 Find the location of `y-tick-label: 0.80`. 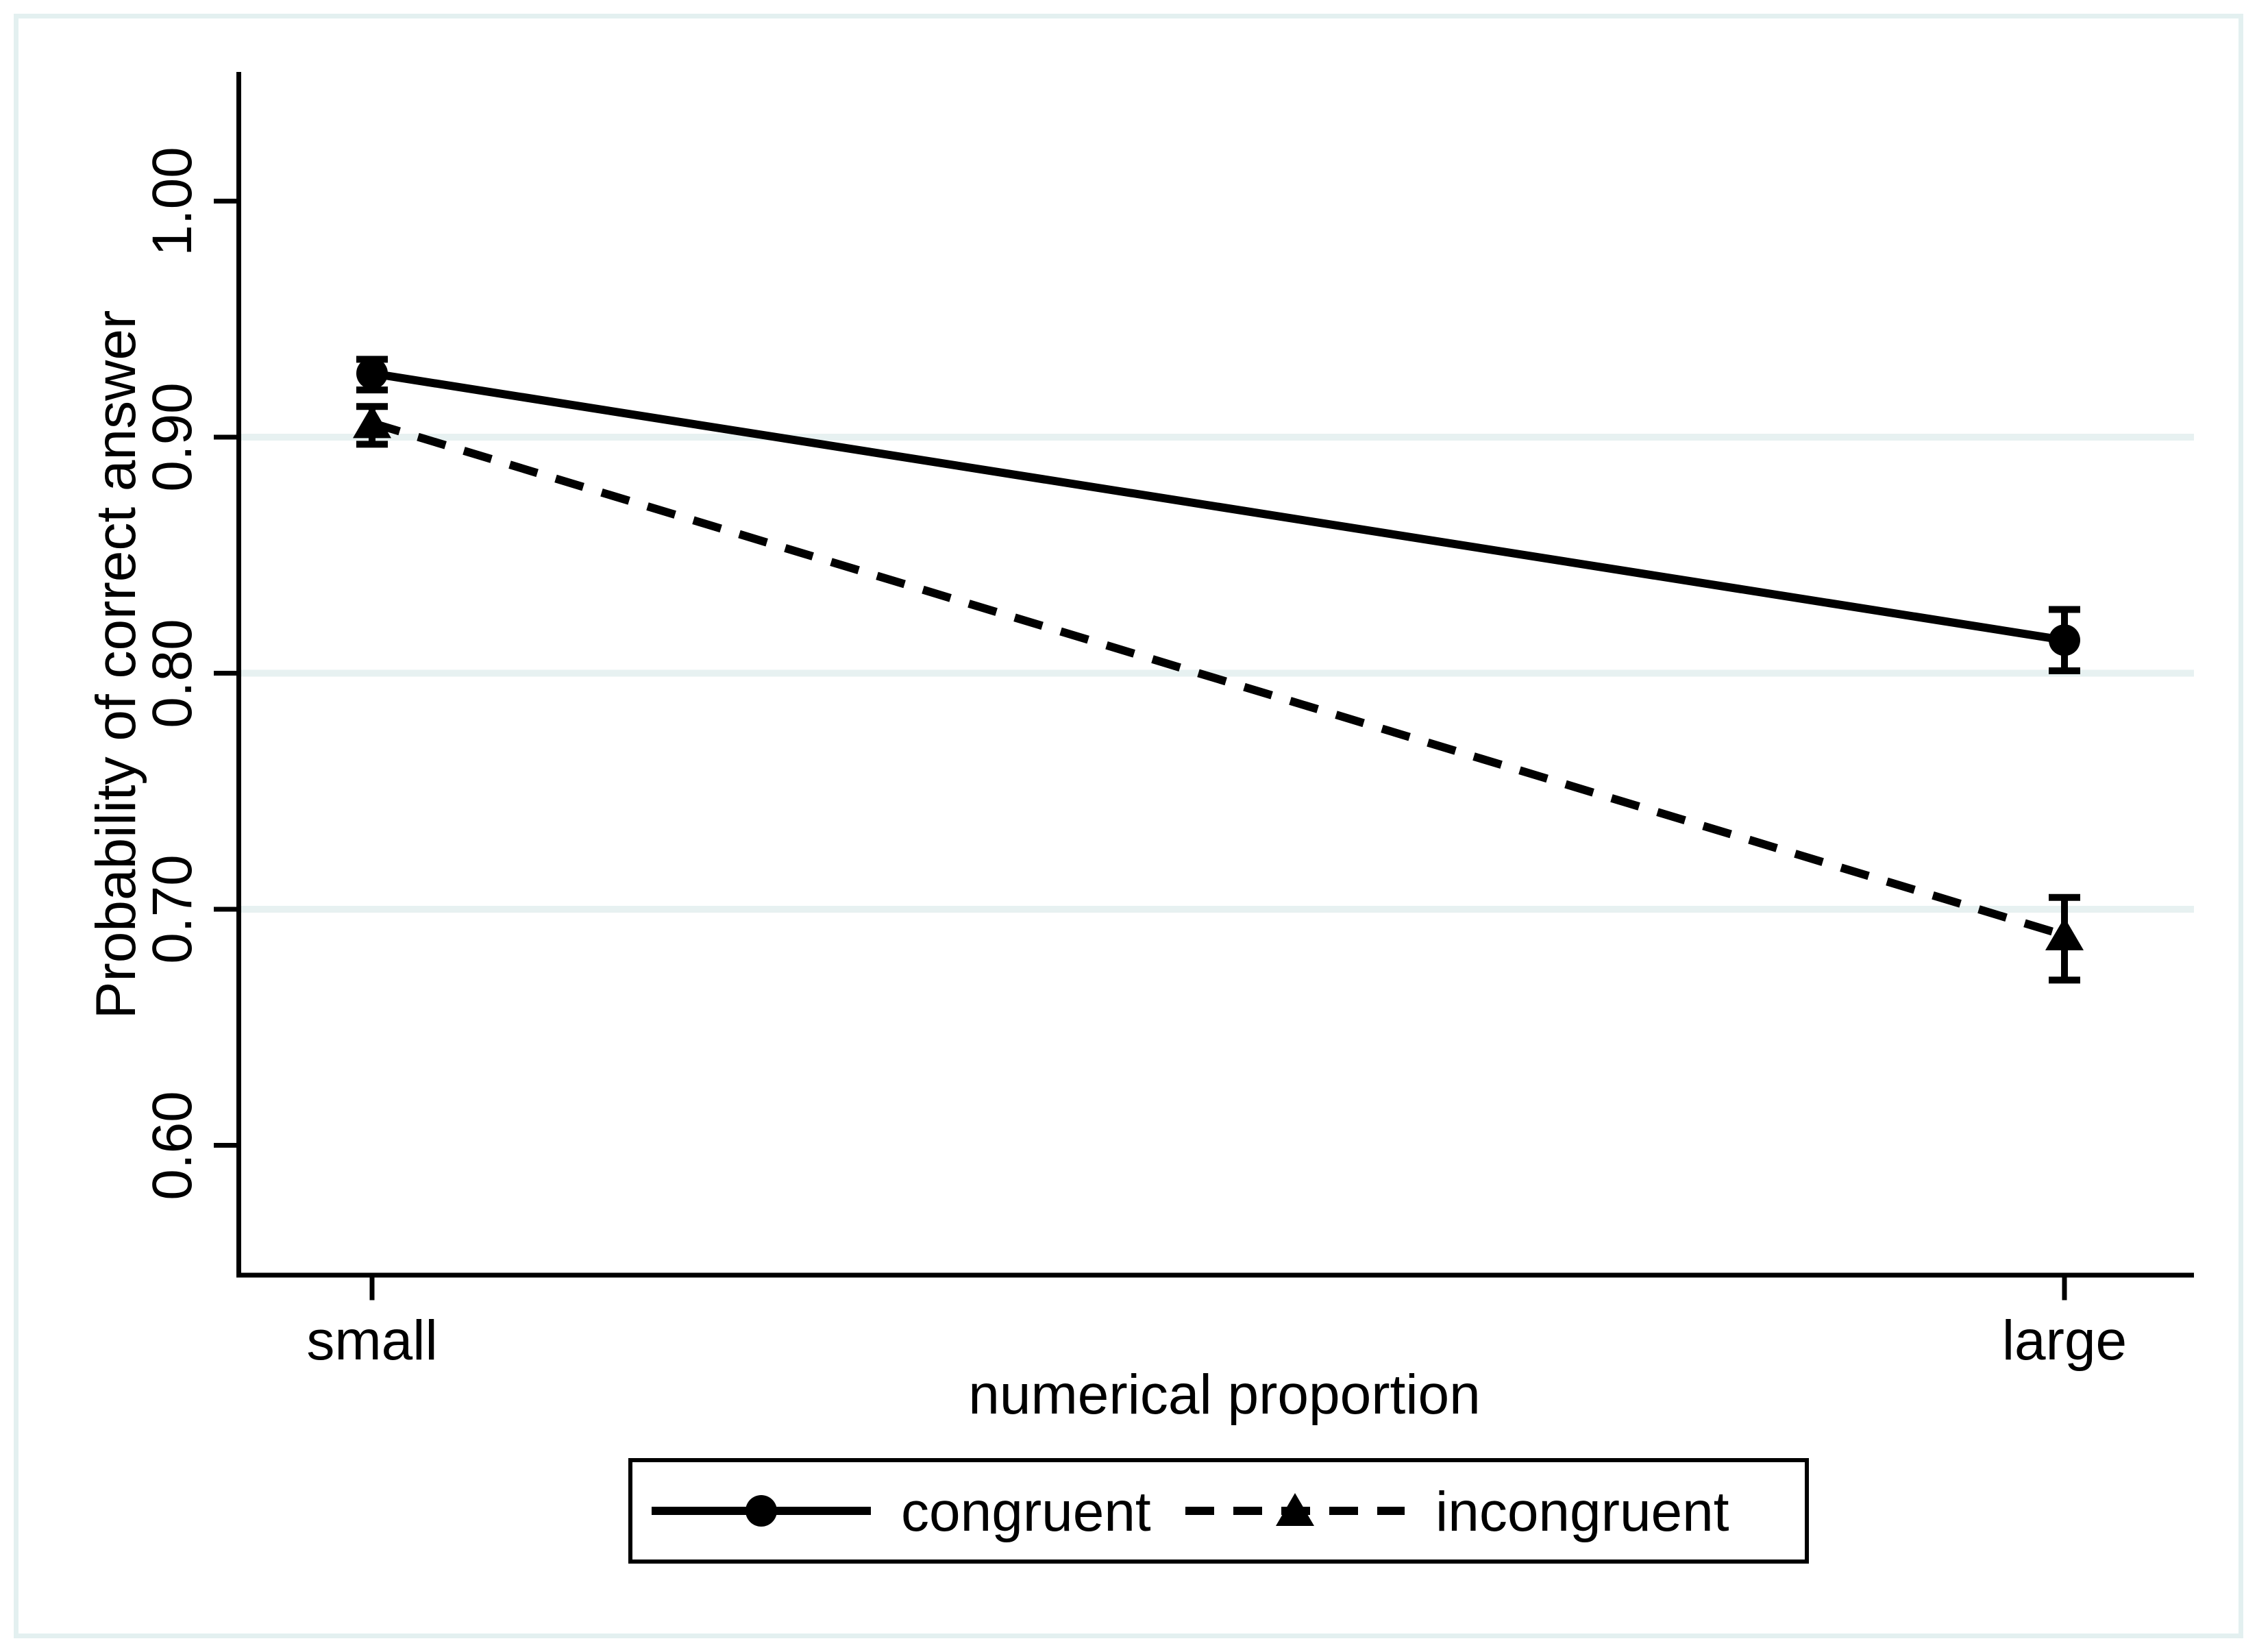

y-tick-label: 0.80 is located at coordinates (172, 673).